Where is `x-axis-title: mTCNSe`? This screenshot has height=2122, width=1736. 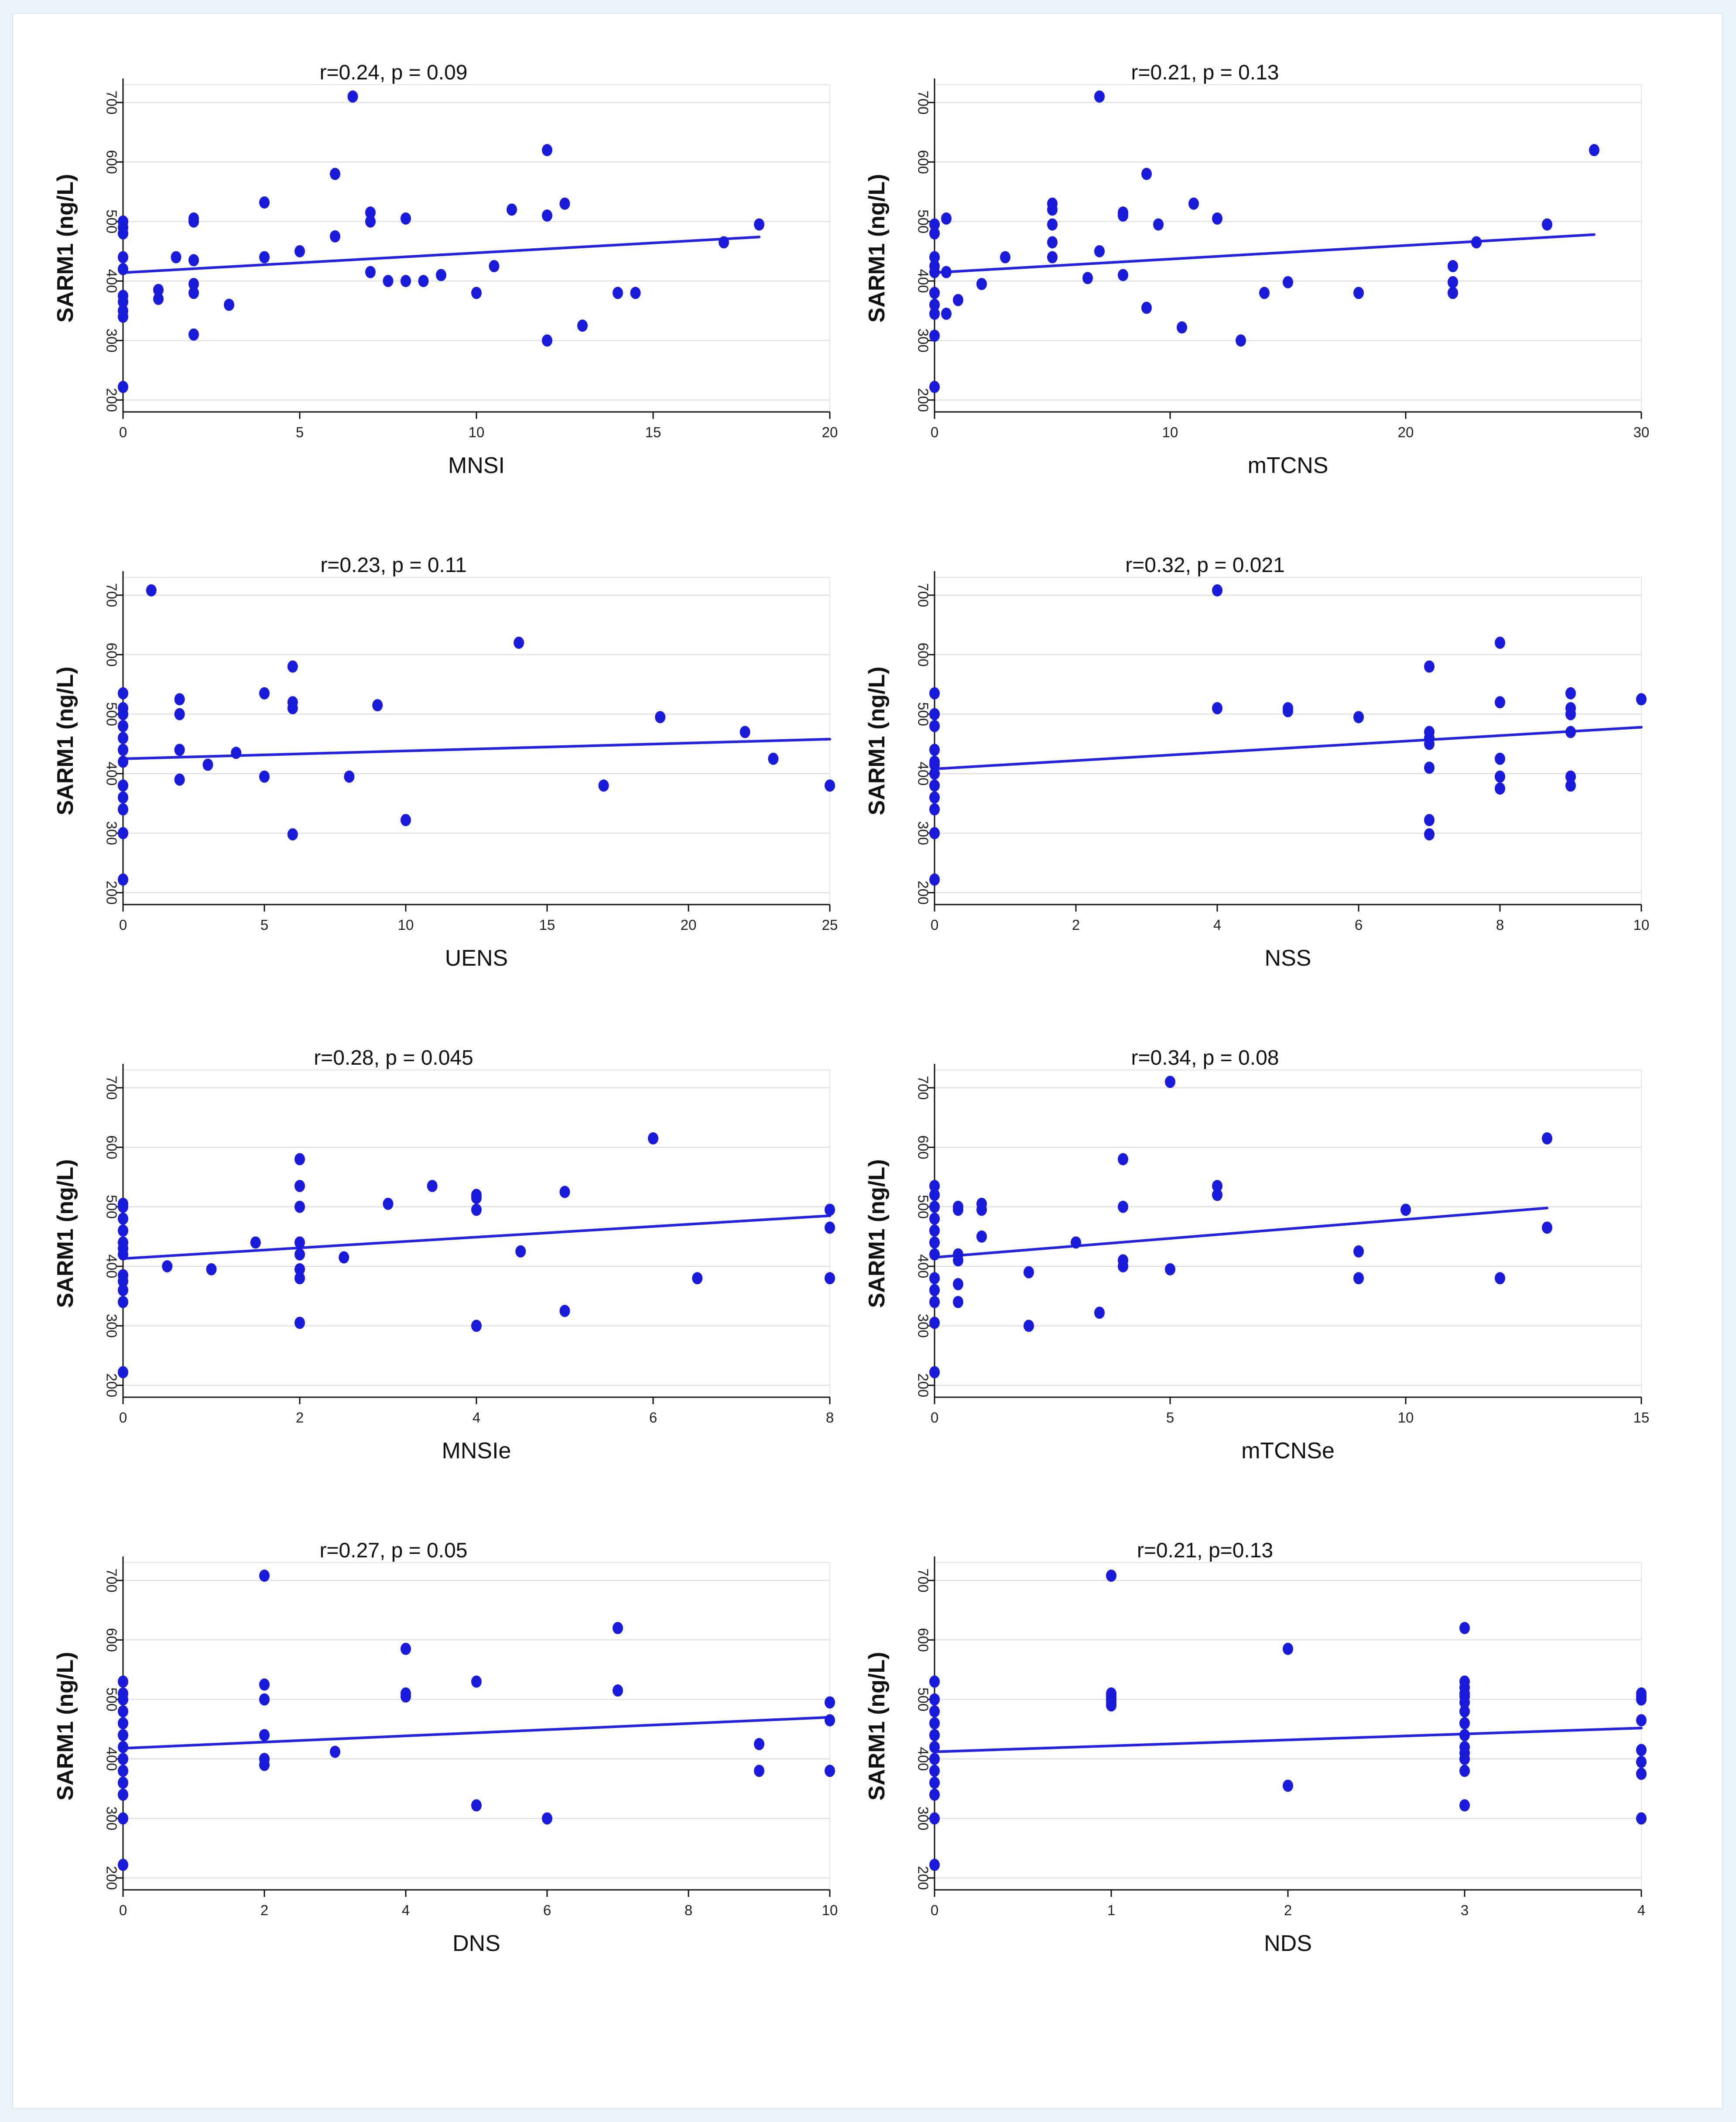
x-axis-title: mTCNSe is located at coordinates (1288, 1451).